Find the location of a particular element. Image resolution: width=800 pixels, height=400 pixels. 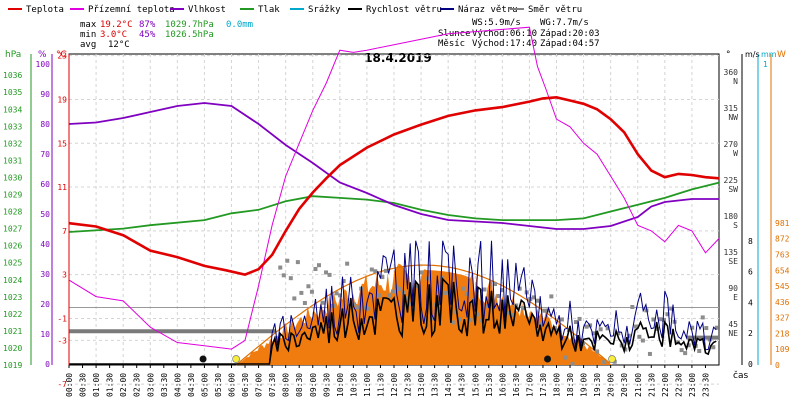

axis-direction-compass: NW is located at coordinates (733, 117).